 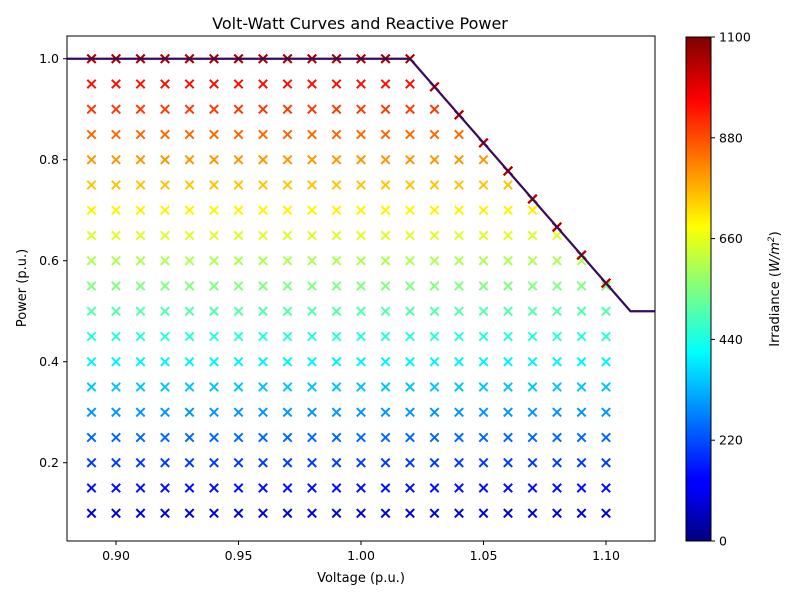 I want to click on y-axis-ticks: 0.2 0.4 0.6 0.8 1.0, so click(x=53, y=260).